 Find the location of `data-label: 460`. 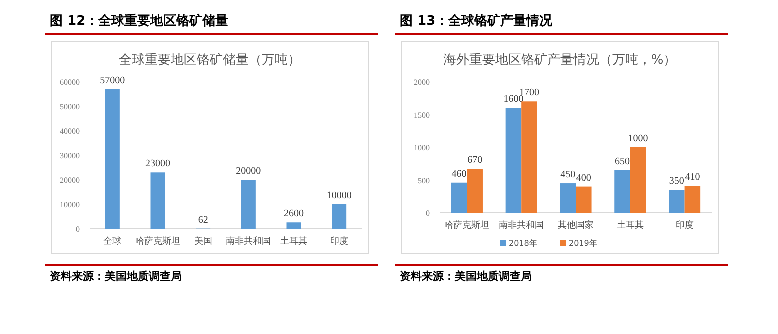

data-label: 460 is located at coordinates (459, 174).